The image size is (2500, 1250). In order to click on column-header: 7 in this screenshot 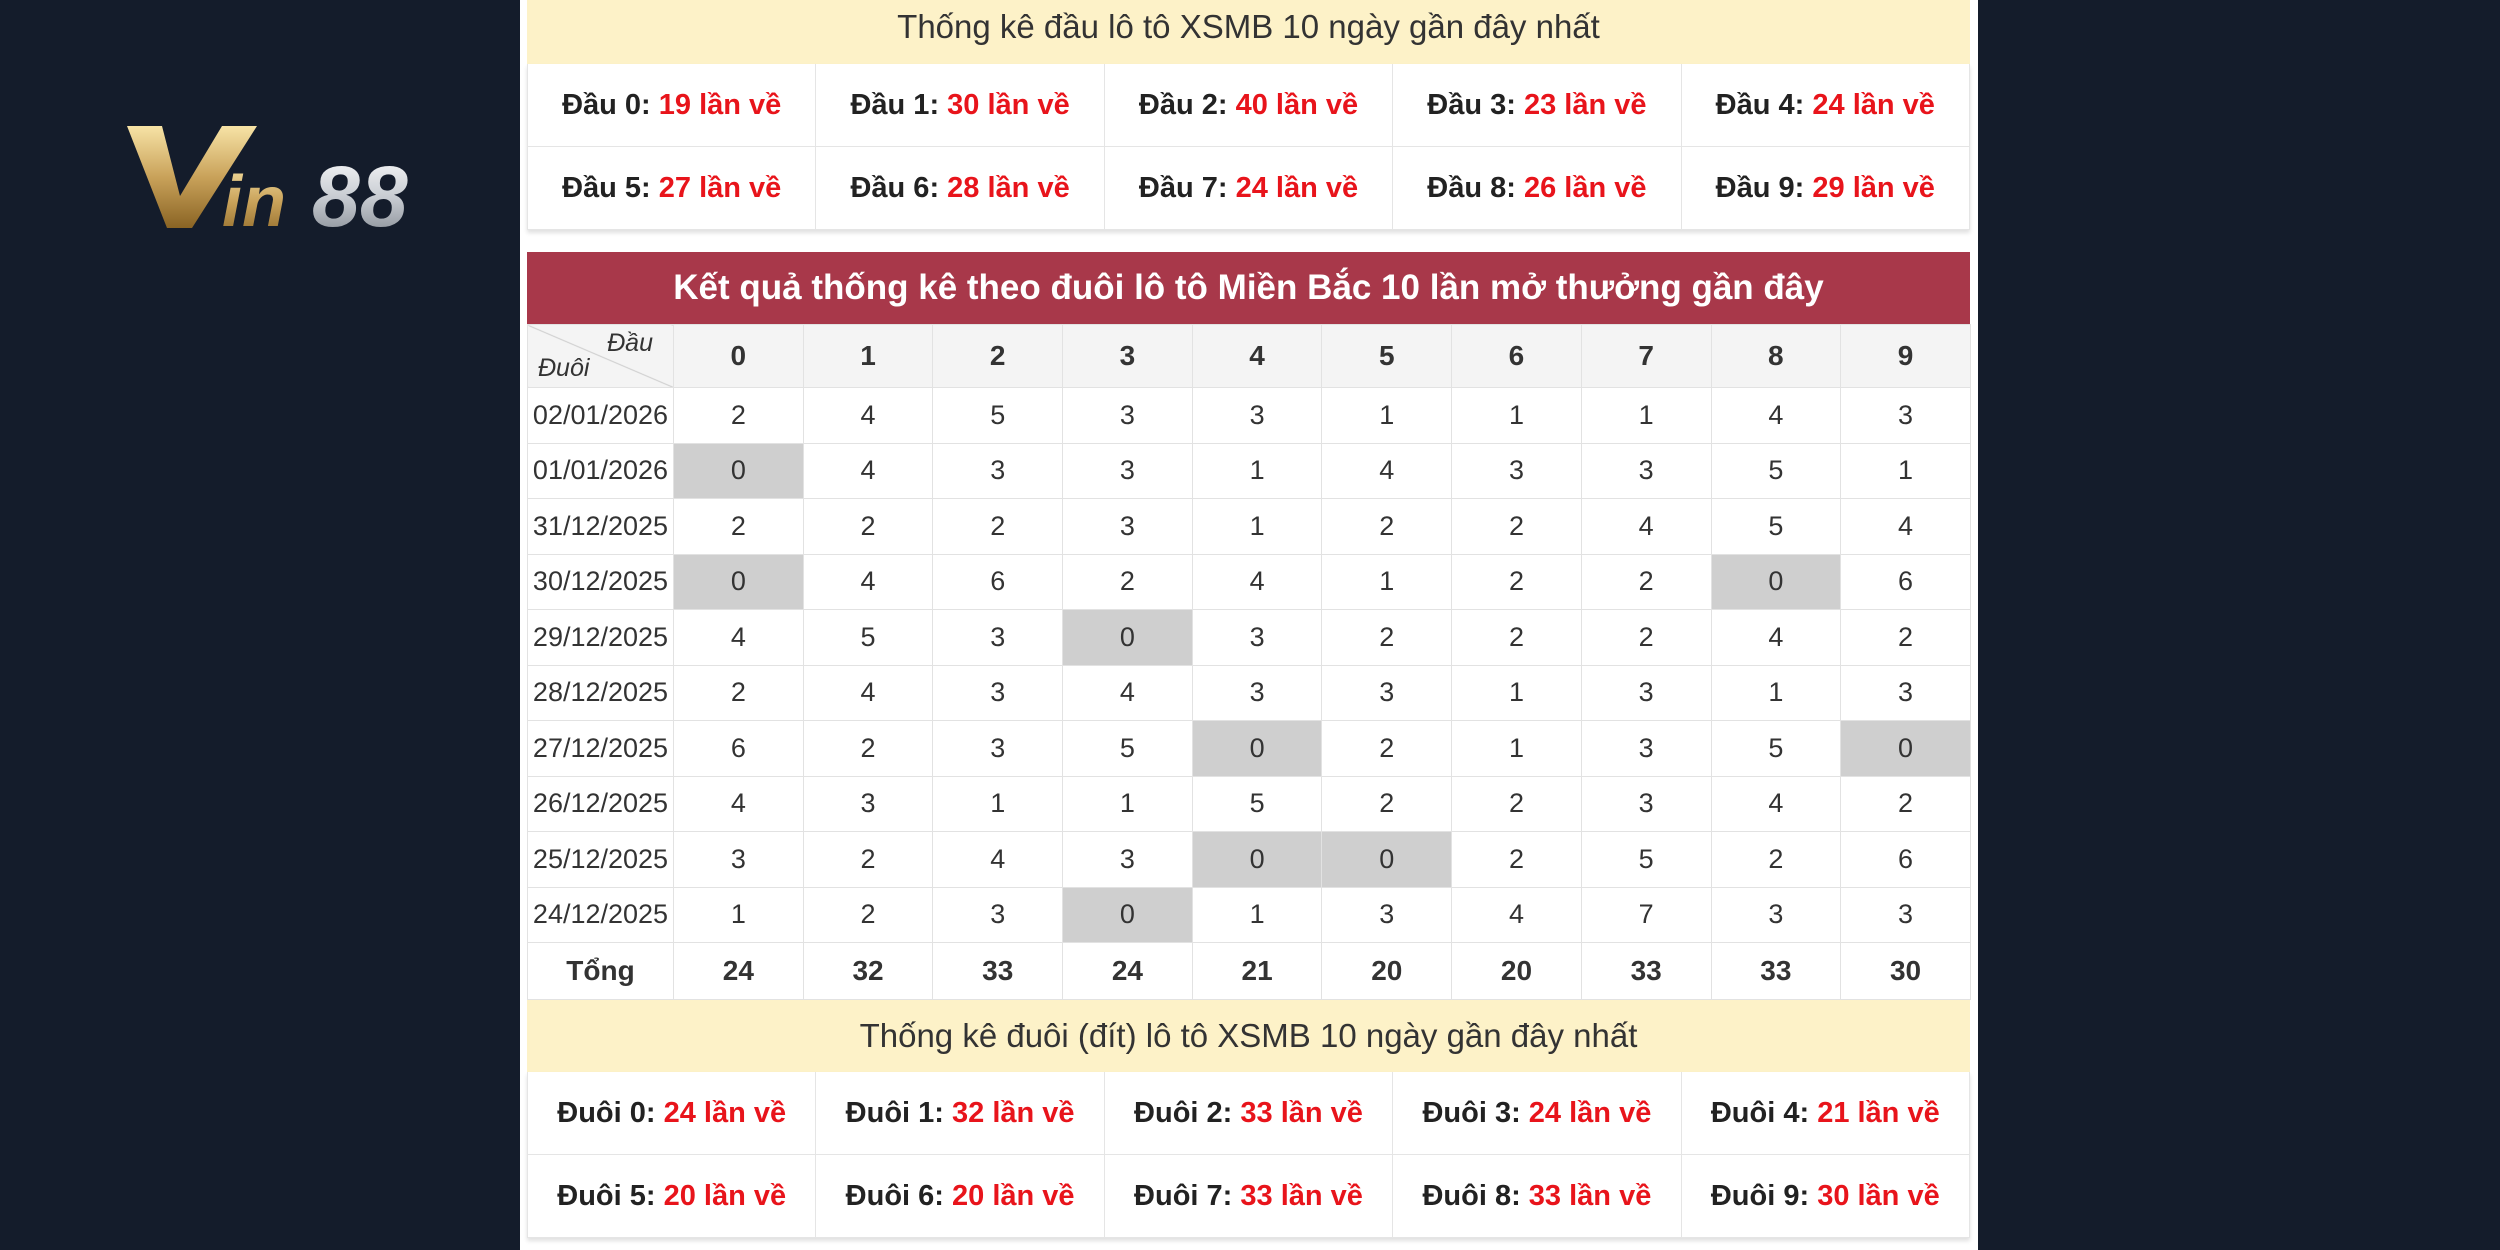, I will do `click(1646, 356)`.